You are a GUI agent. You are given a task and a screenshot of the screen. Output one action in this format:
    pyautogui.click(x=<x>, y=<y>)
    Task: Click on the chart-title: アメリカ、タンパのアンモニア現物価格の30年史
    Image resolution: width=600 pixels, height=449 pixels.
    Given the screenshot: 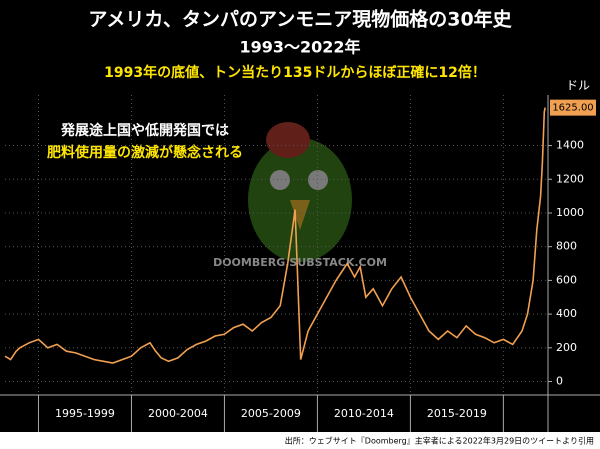 What is the action you would take?
    pyautogui.click(x=300, y=19)
    